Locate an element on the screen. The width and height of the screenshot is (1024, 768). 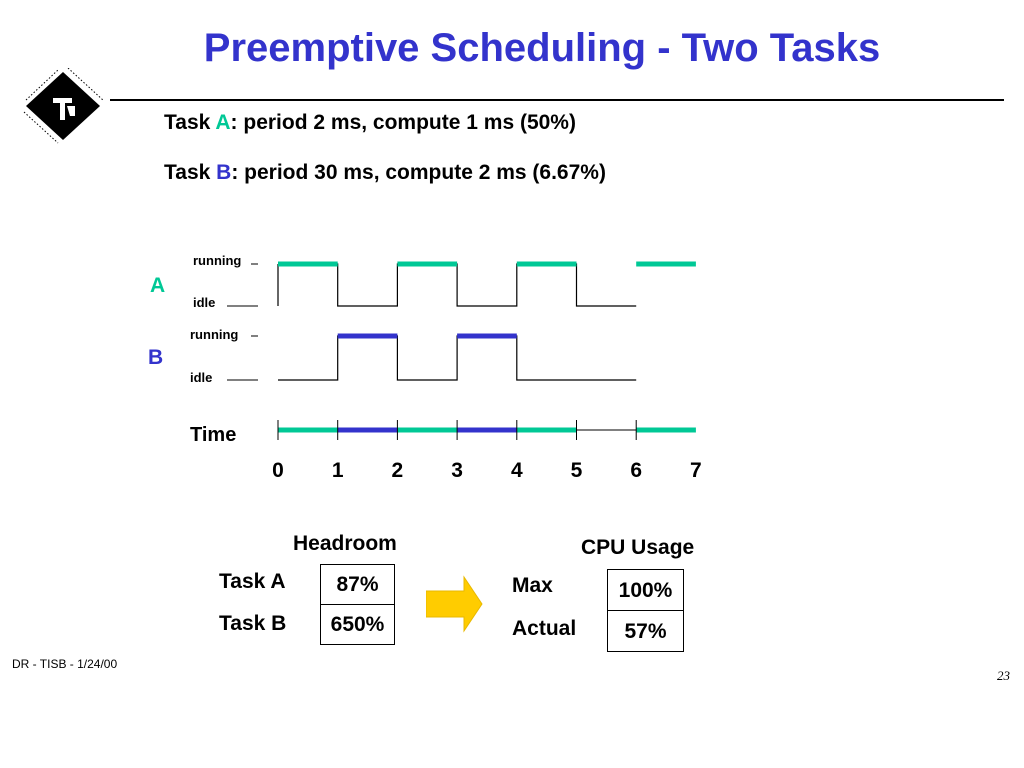
row-a-label: A is located at coordinates (158, 285).